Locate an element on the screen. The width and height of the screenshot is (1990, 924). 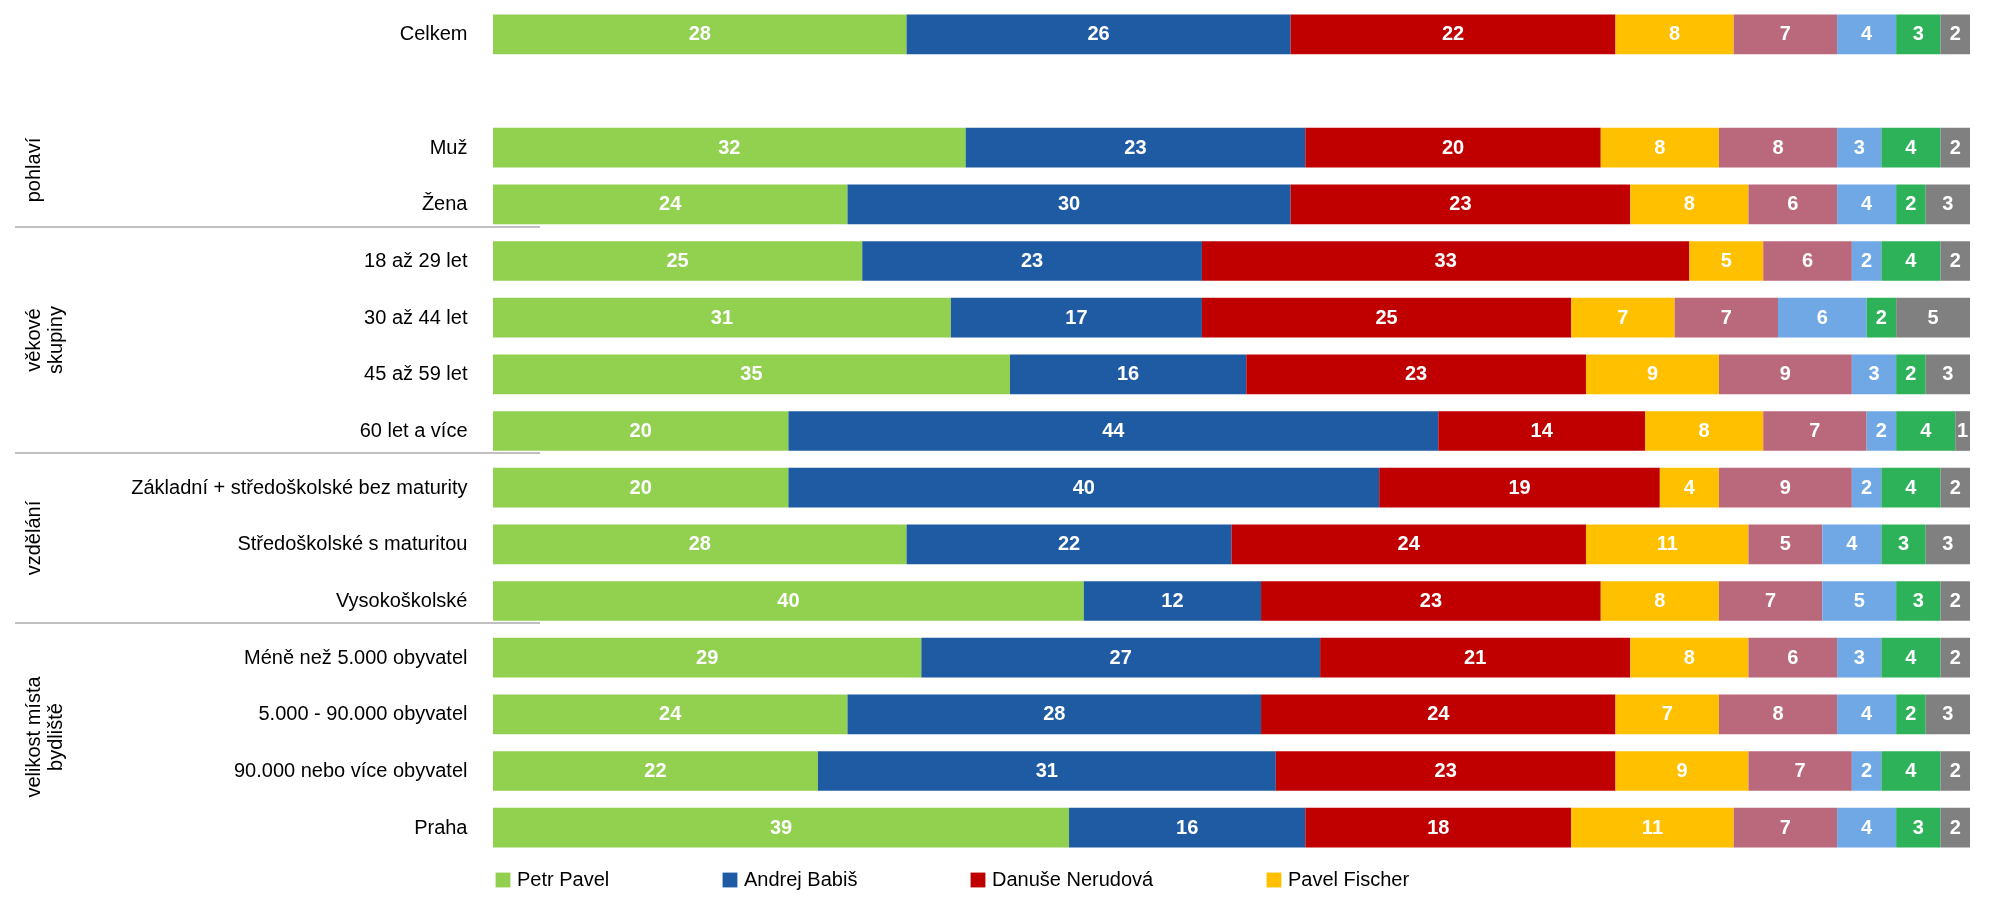
data-label: 31 is located at coordinates (1046, 770).